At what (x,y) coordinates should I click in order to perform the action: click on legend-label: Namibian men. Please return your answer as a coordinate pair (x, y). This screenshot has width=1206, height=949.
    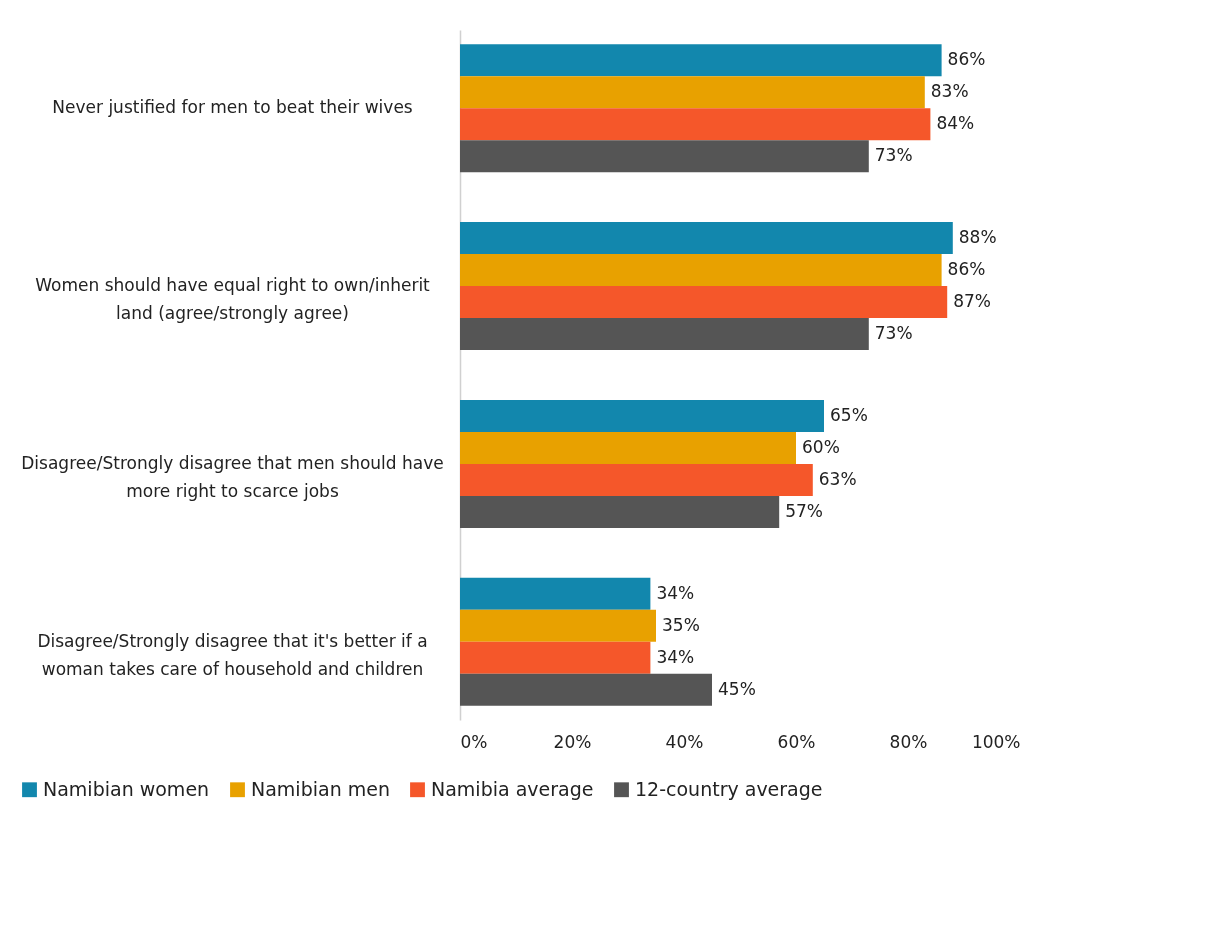
    Looking at the image, I should click on (320, 788).